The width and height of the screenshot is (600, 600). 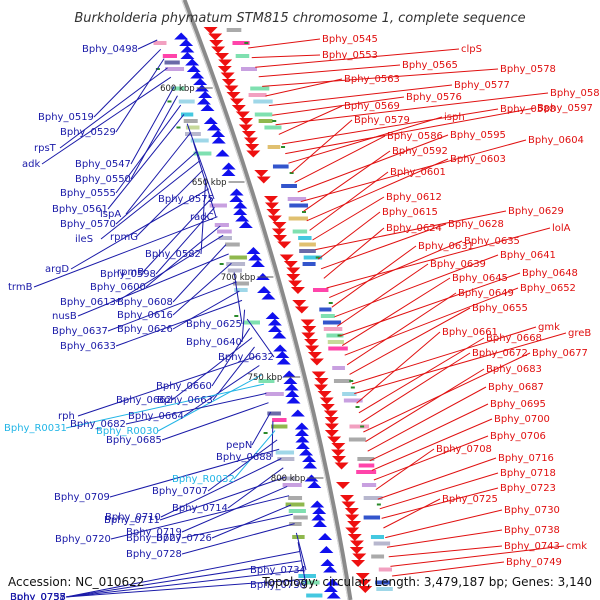 I want to click on right-gene-label: Bphy_0649, so click(x=486, y=293).